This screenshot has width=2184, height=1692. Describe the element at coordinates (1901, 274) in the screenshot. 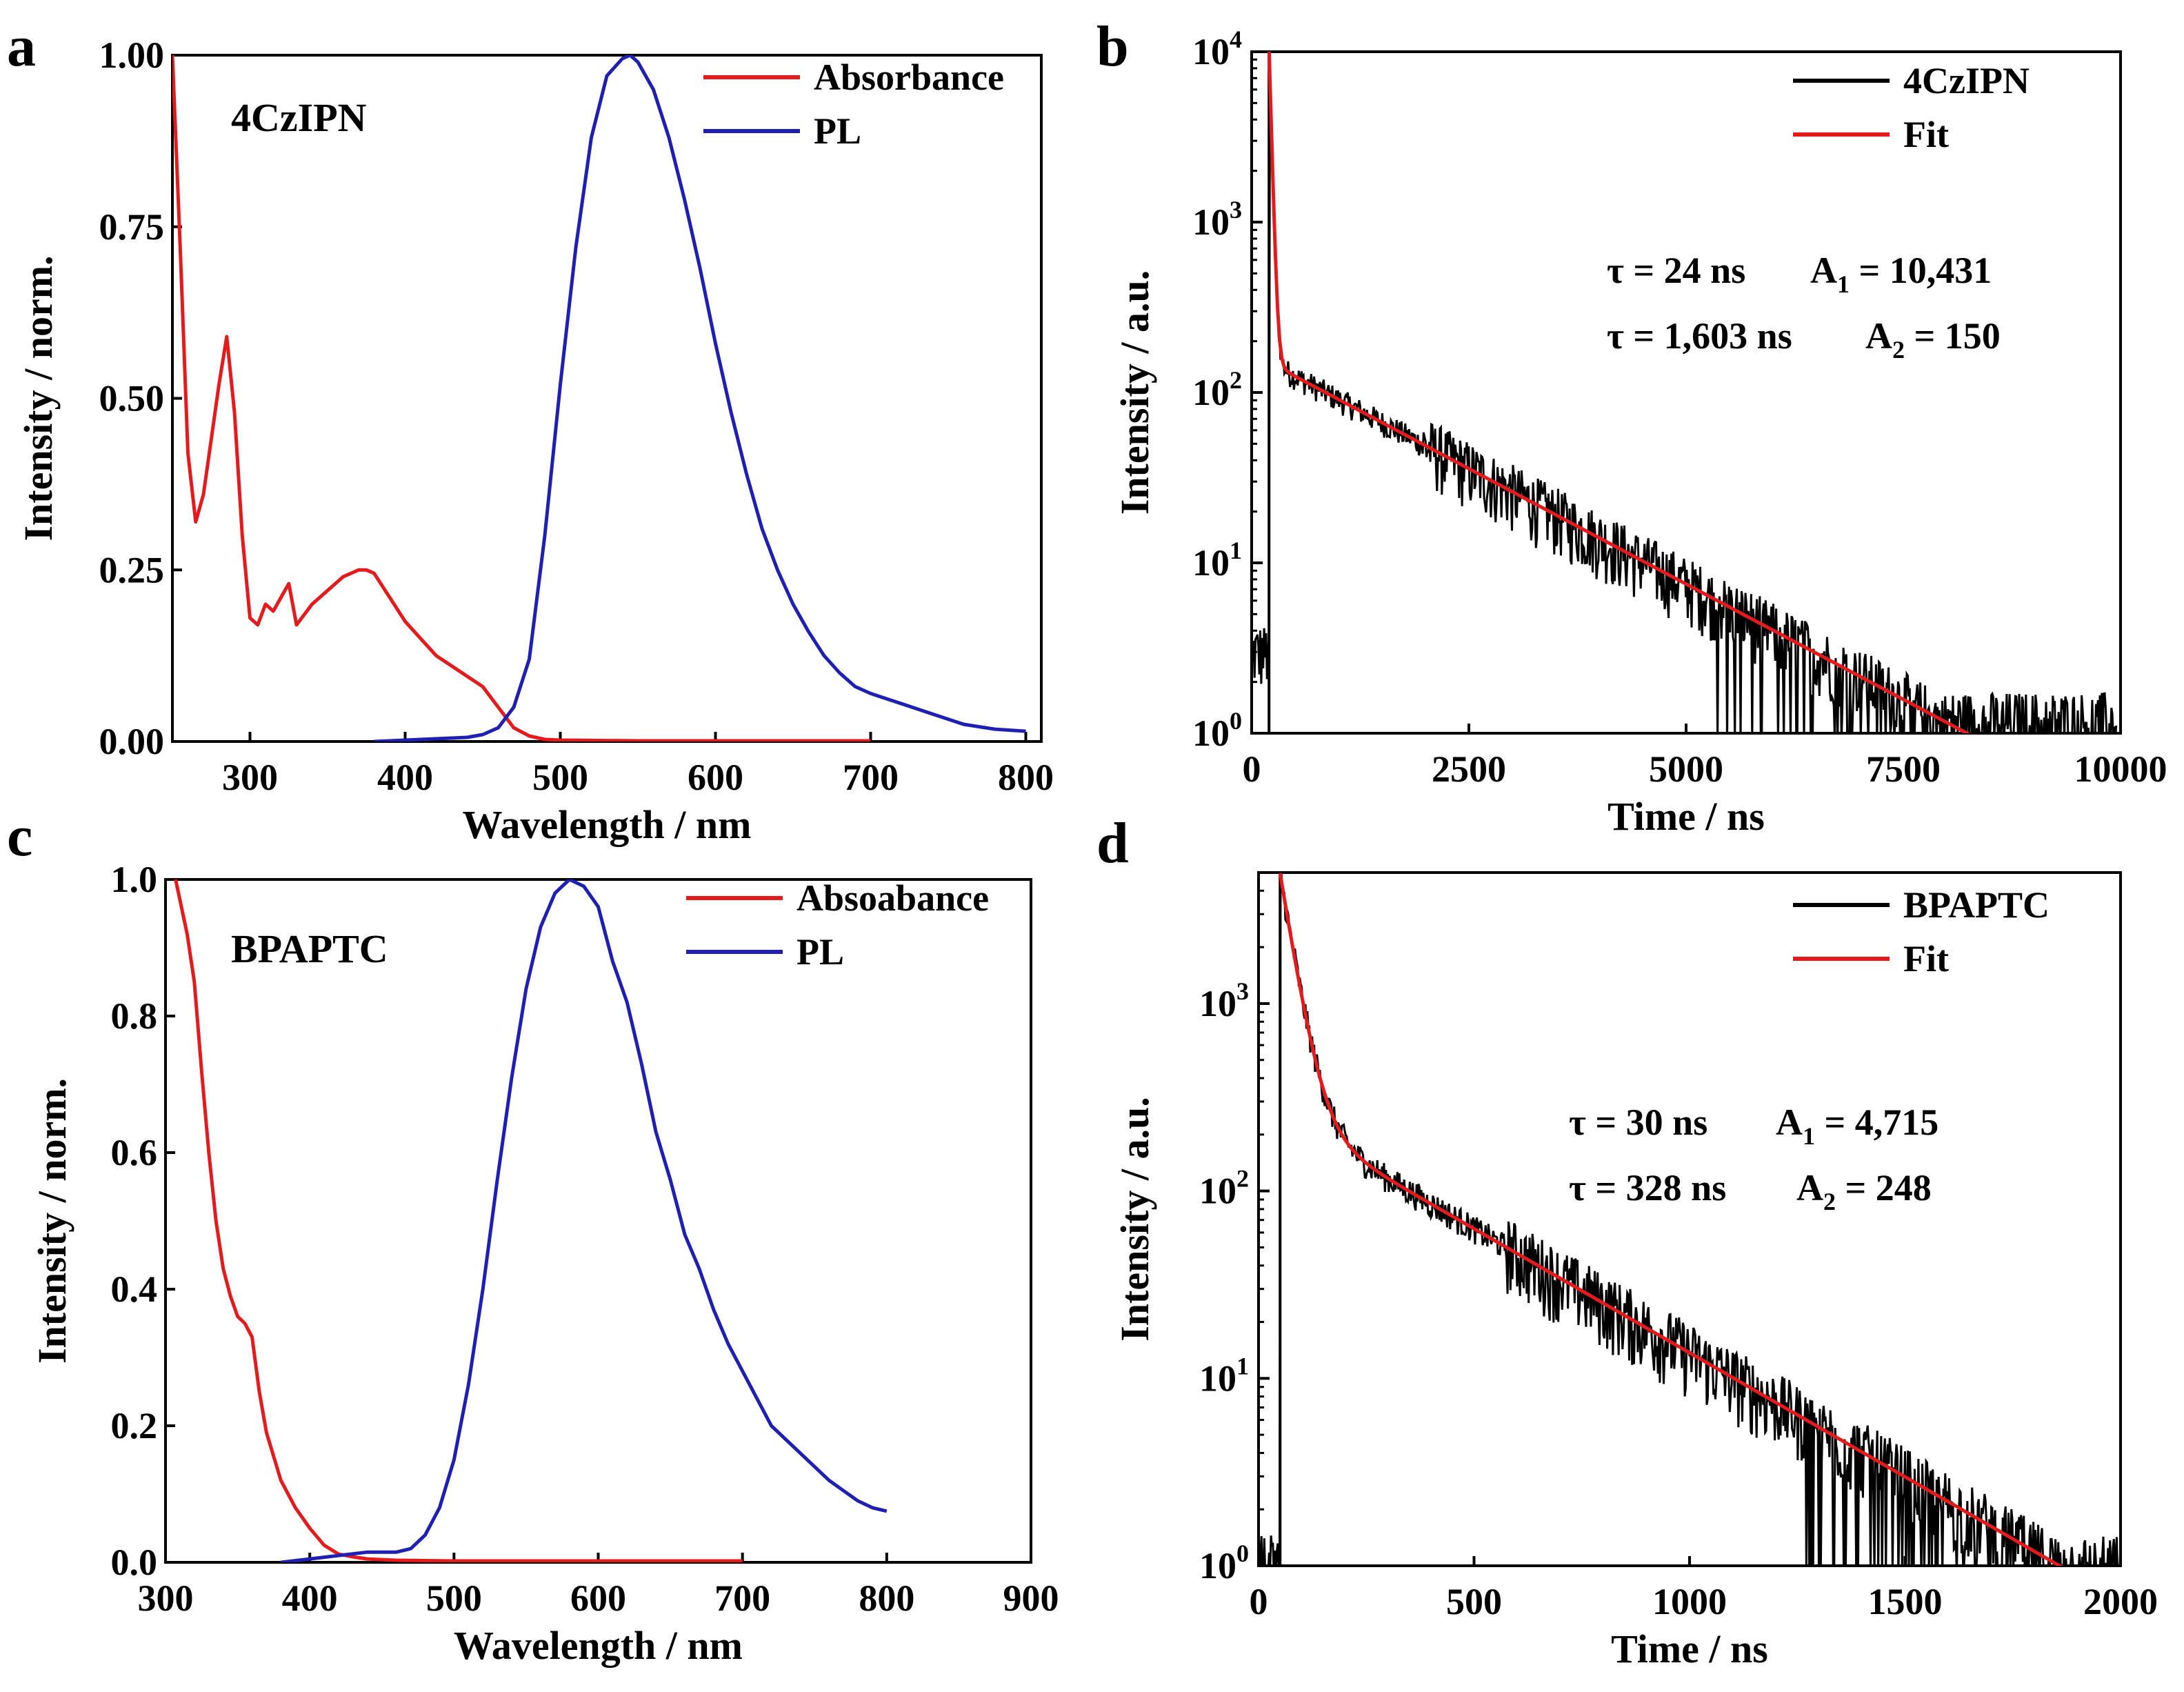

I see `amplitude-annotation: A1 = 10,431` at that location.